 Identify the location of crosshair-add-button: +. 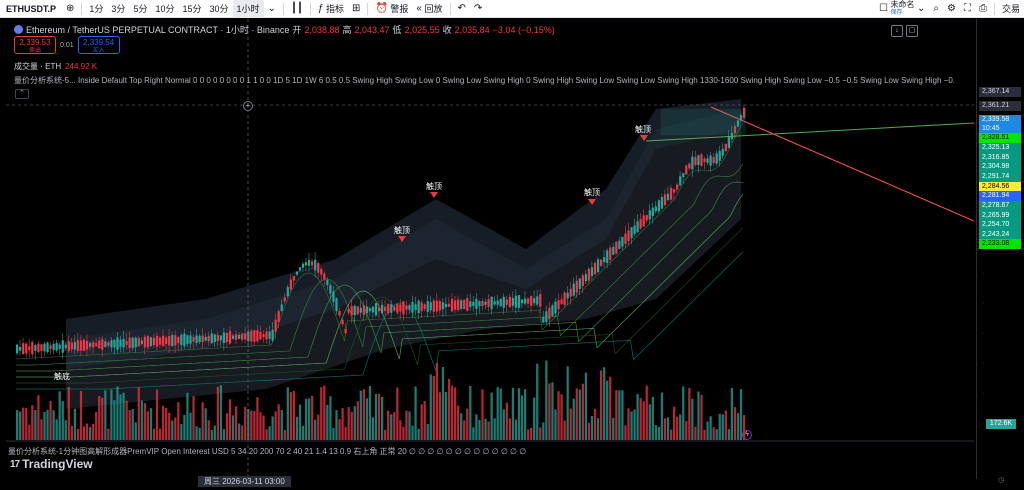
(248, 106).